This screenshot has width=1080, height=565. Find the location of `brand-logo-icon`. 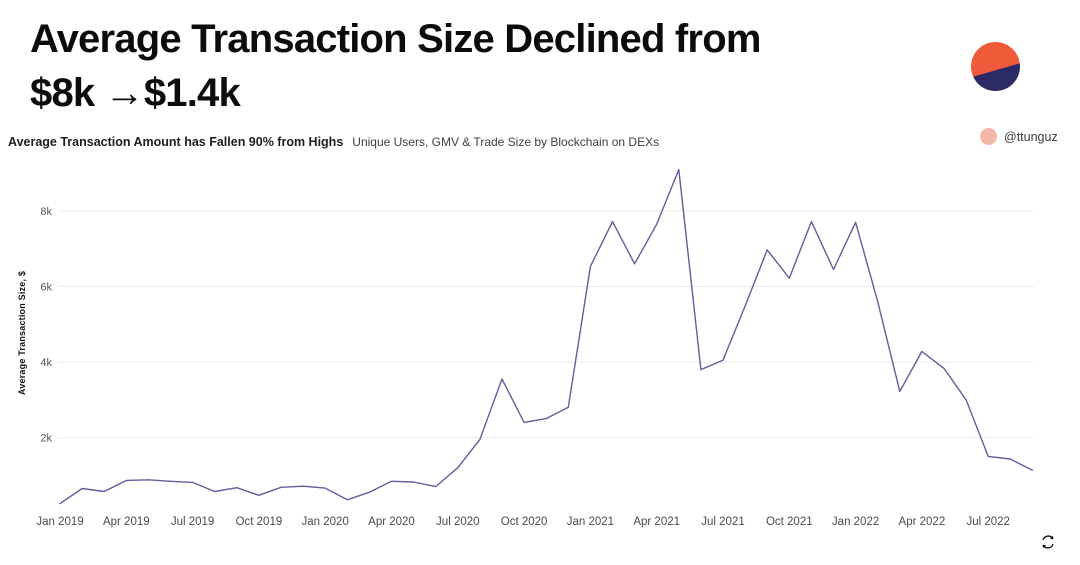

brand-logo-icon is located at coordinates (995, 66).